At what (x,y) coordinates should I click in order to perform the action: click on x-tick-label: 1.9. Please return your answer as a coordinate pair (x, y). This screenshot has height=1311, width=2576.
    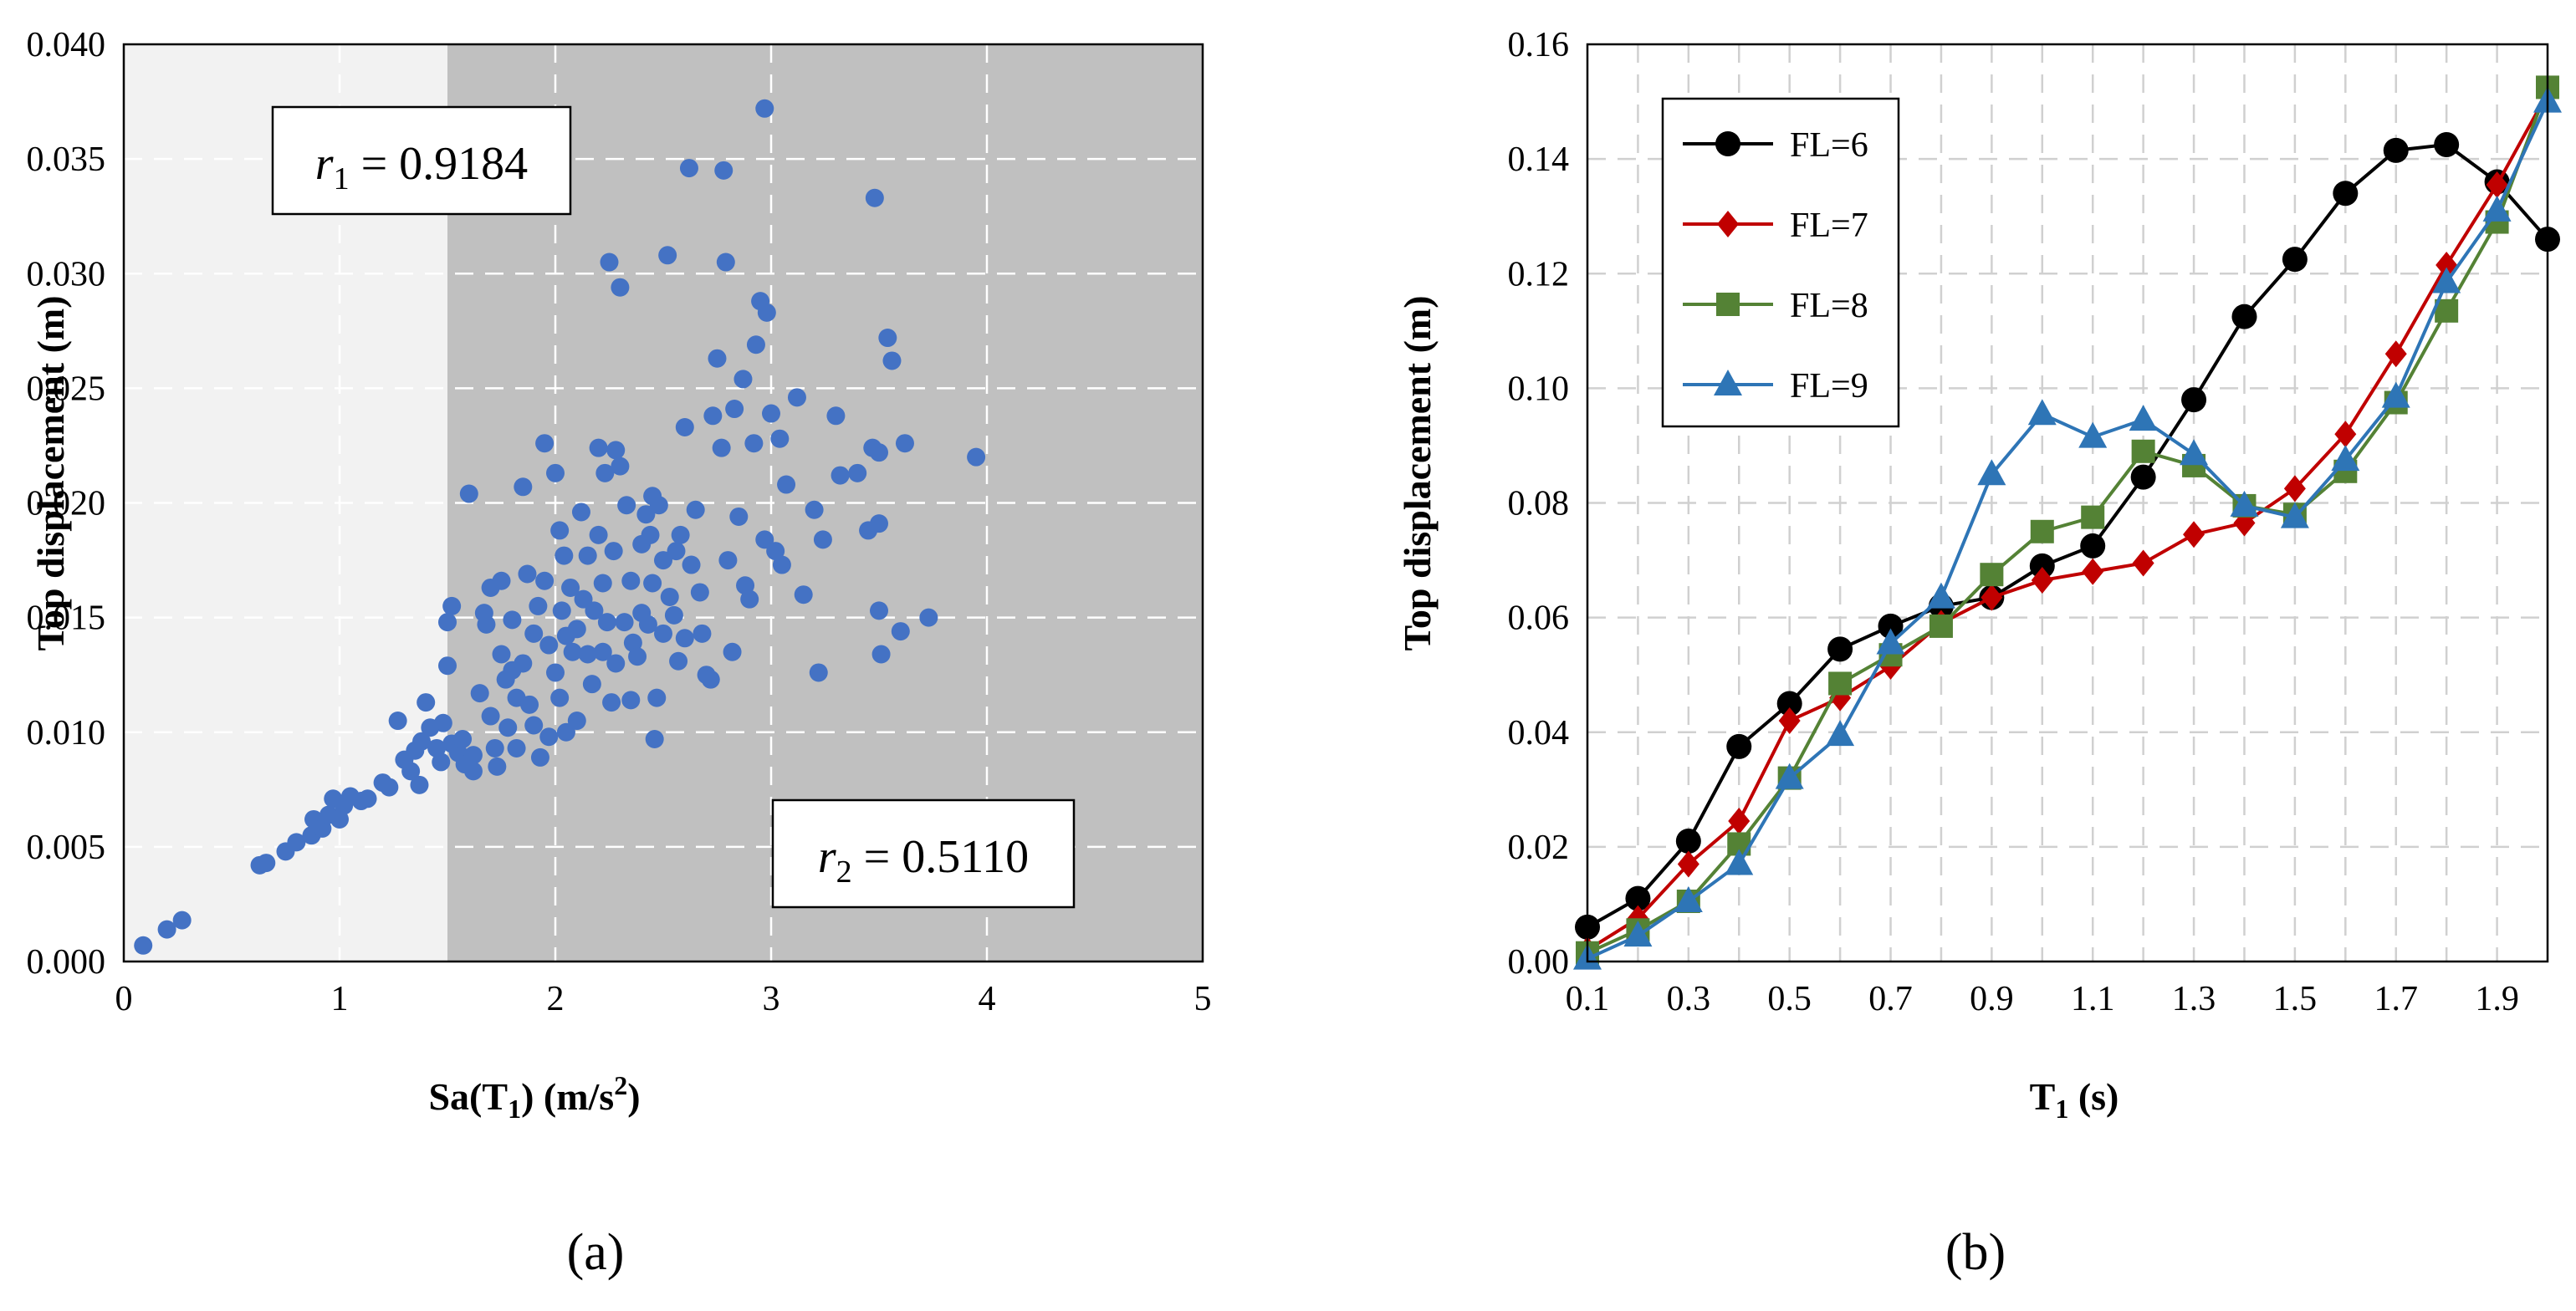
    Looking at the image, I should click on (2497, 999).